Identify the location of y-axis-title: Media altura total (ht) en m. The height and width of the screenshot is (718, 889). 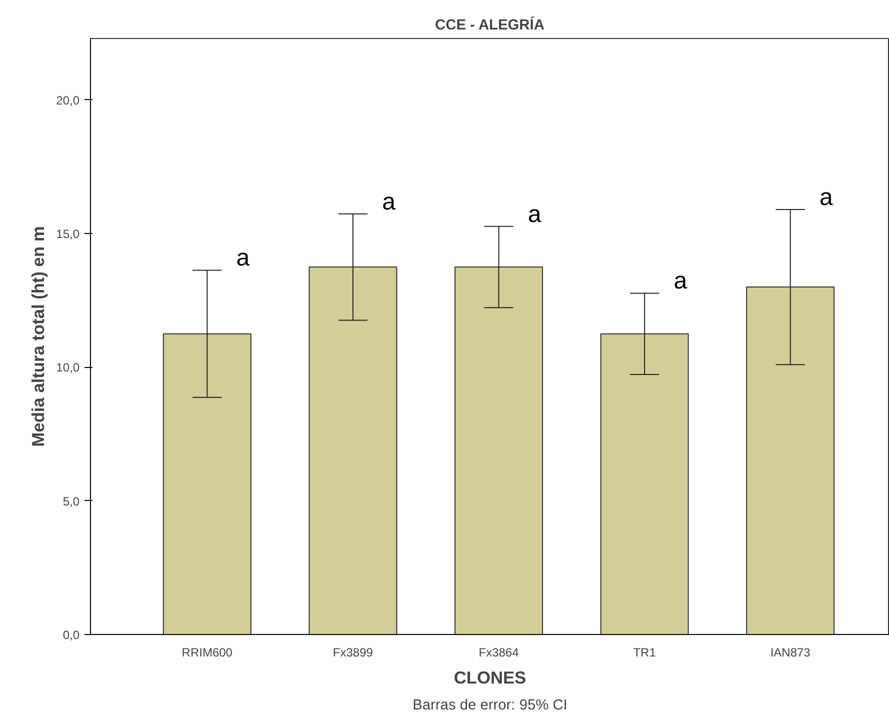
(38, 336).